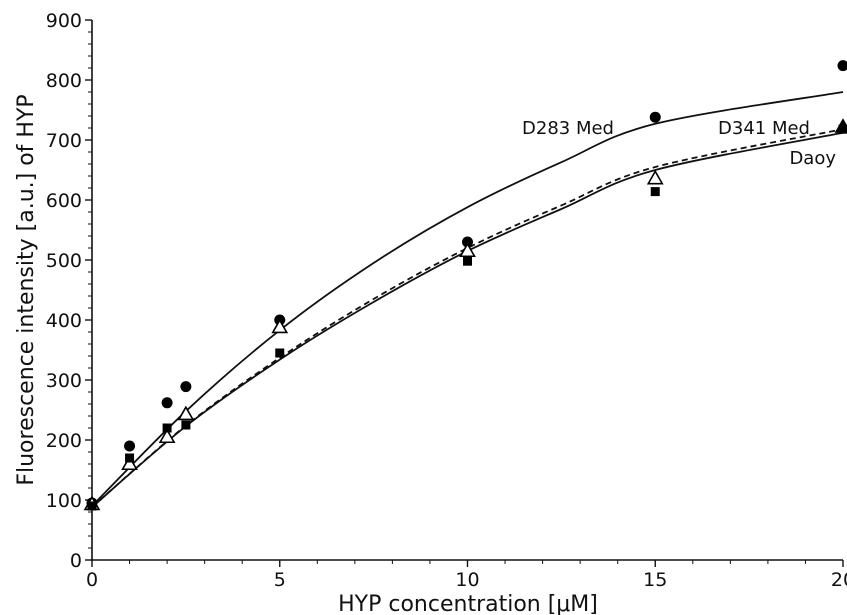 The image size is (847, 615). What do you see at coordinates (64, 201) in the screenshot?
I see `y-tick-label: 600` at bounding box center [64, 201].